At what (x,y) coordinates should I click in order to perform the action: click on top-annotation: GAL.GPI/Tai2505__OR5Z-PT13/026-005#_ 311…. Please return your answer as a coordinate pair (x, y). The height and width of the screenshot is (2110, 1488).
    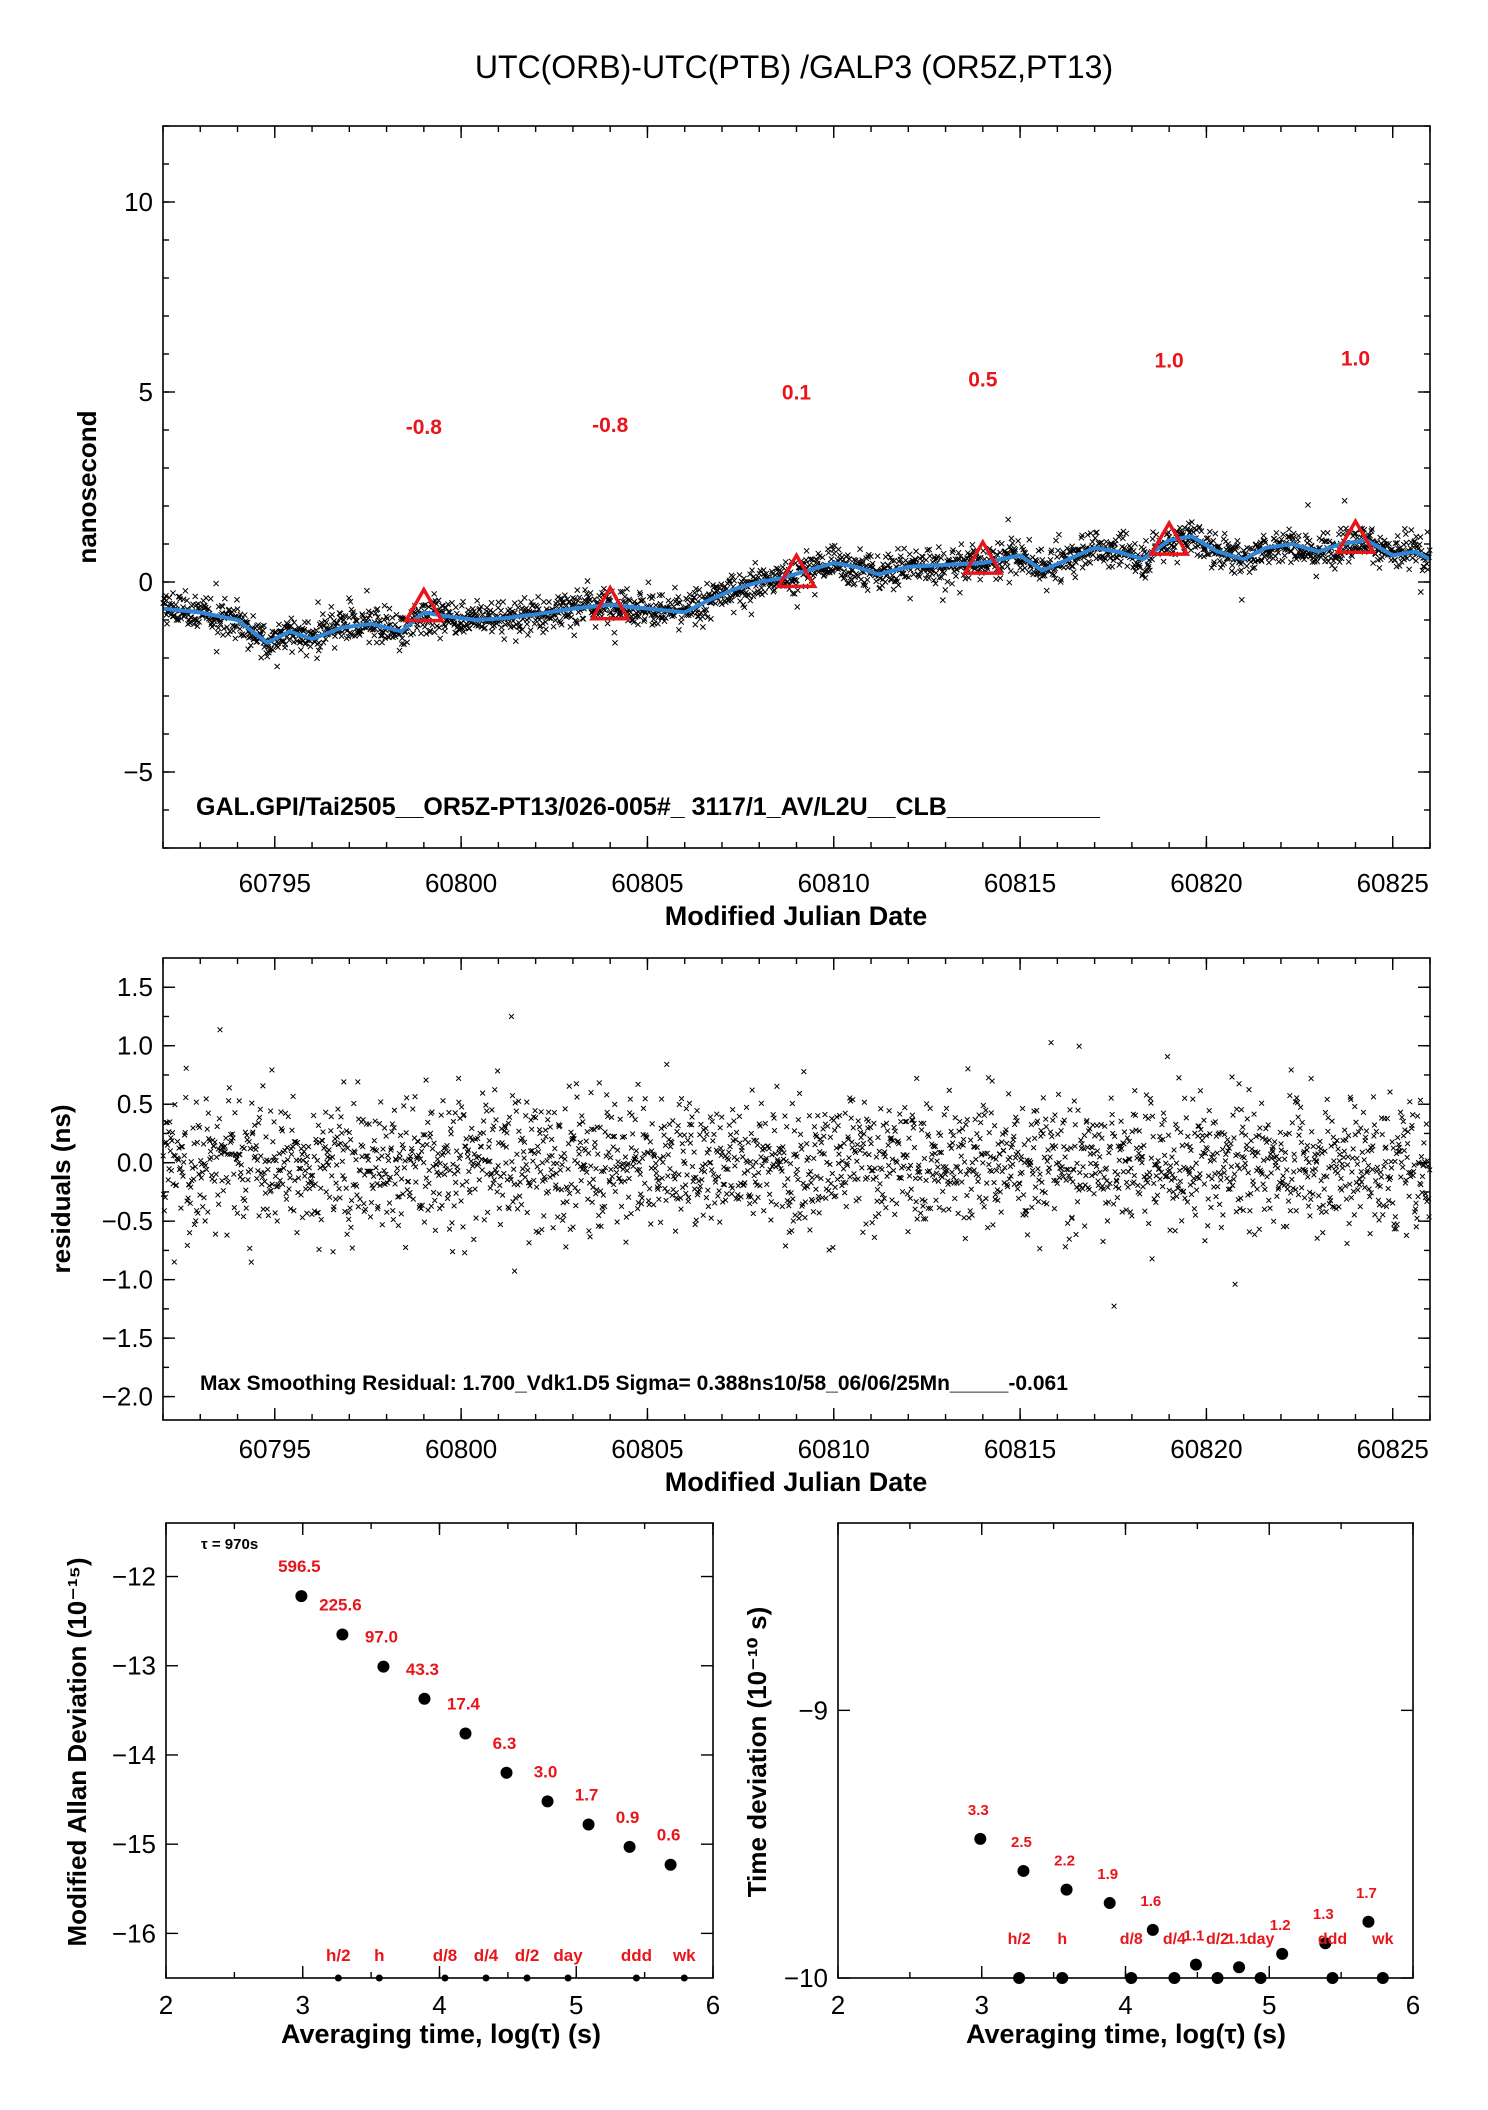
    Looking at the image, I should click on (648, 807).